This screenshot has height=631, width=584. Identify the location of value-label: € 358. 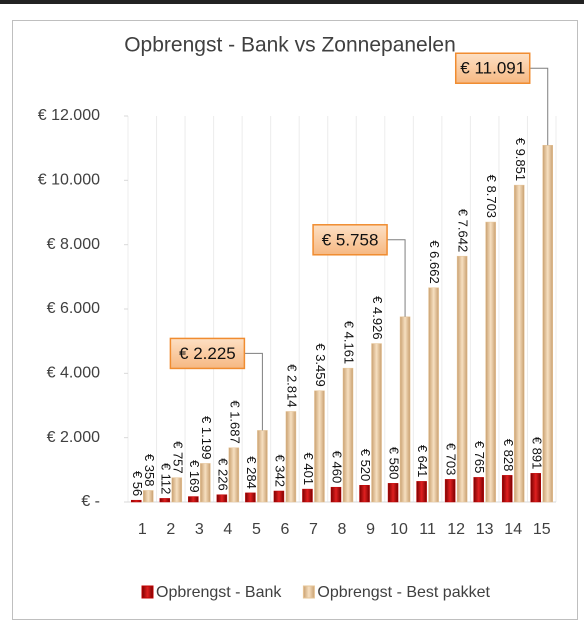
(149, 470).